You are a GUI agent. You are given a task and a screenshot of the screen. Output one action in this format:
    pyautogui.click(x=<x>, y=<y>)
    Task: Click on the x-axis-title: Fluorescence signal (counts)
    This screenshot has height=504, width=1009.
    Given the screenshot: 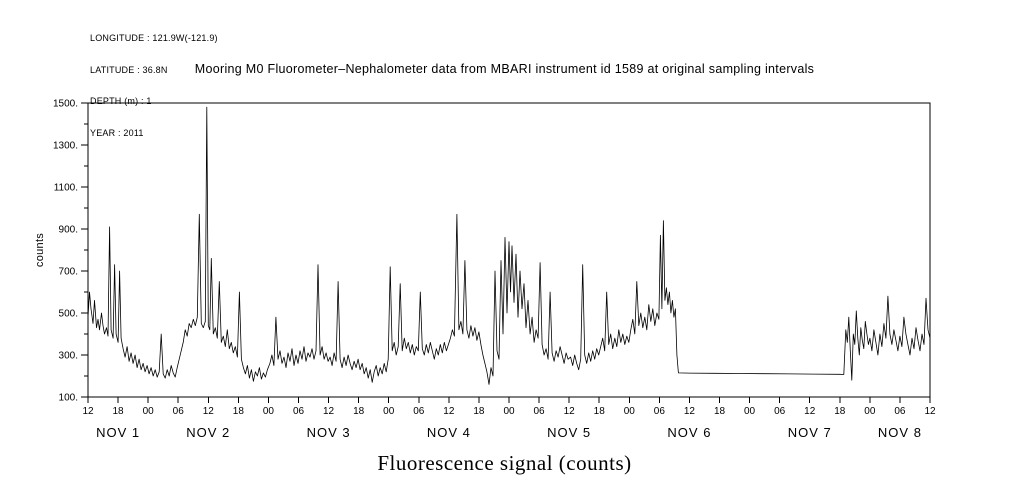 What is the action you would take?
    pyautogui.click(x=504, y=463)
    